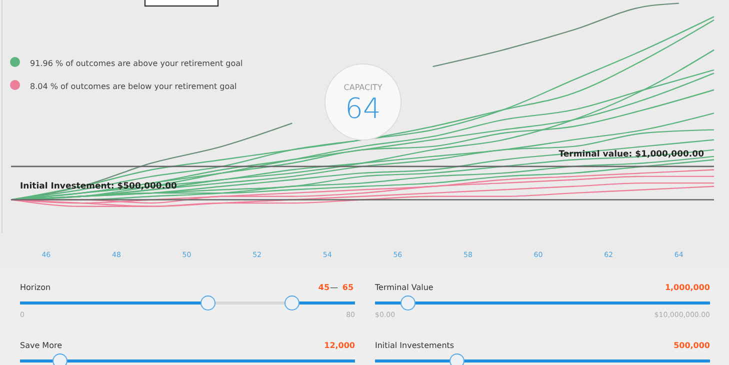 This screenshot has height=365, width=729. What do you see at coordinates (363, 87) in the screenshot?
I see `annotation: CAPACITY` at bounding box center [363, 87].